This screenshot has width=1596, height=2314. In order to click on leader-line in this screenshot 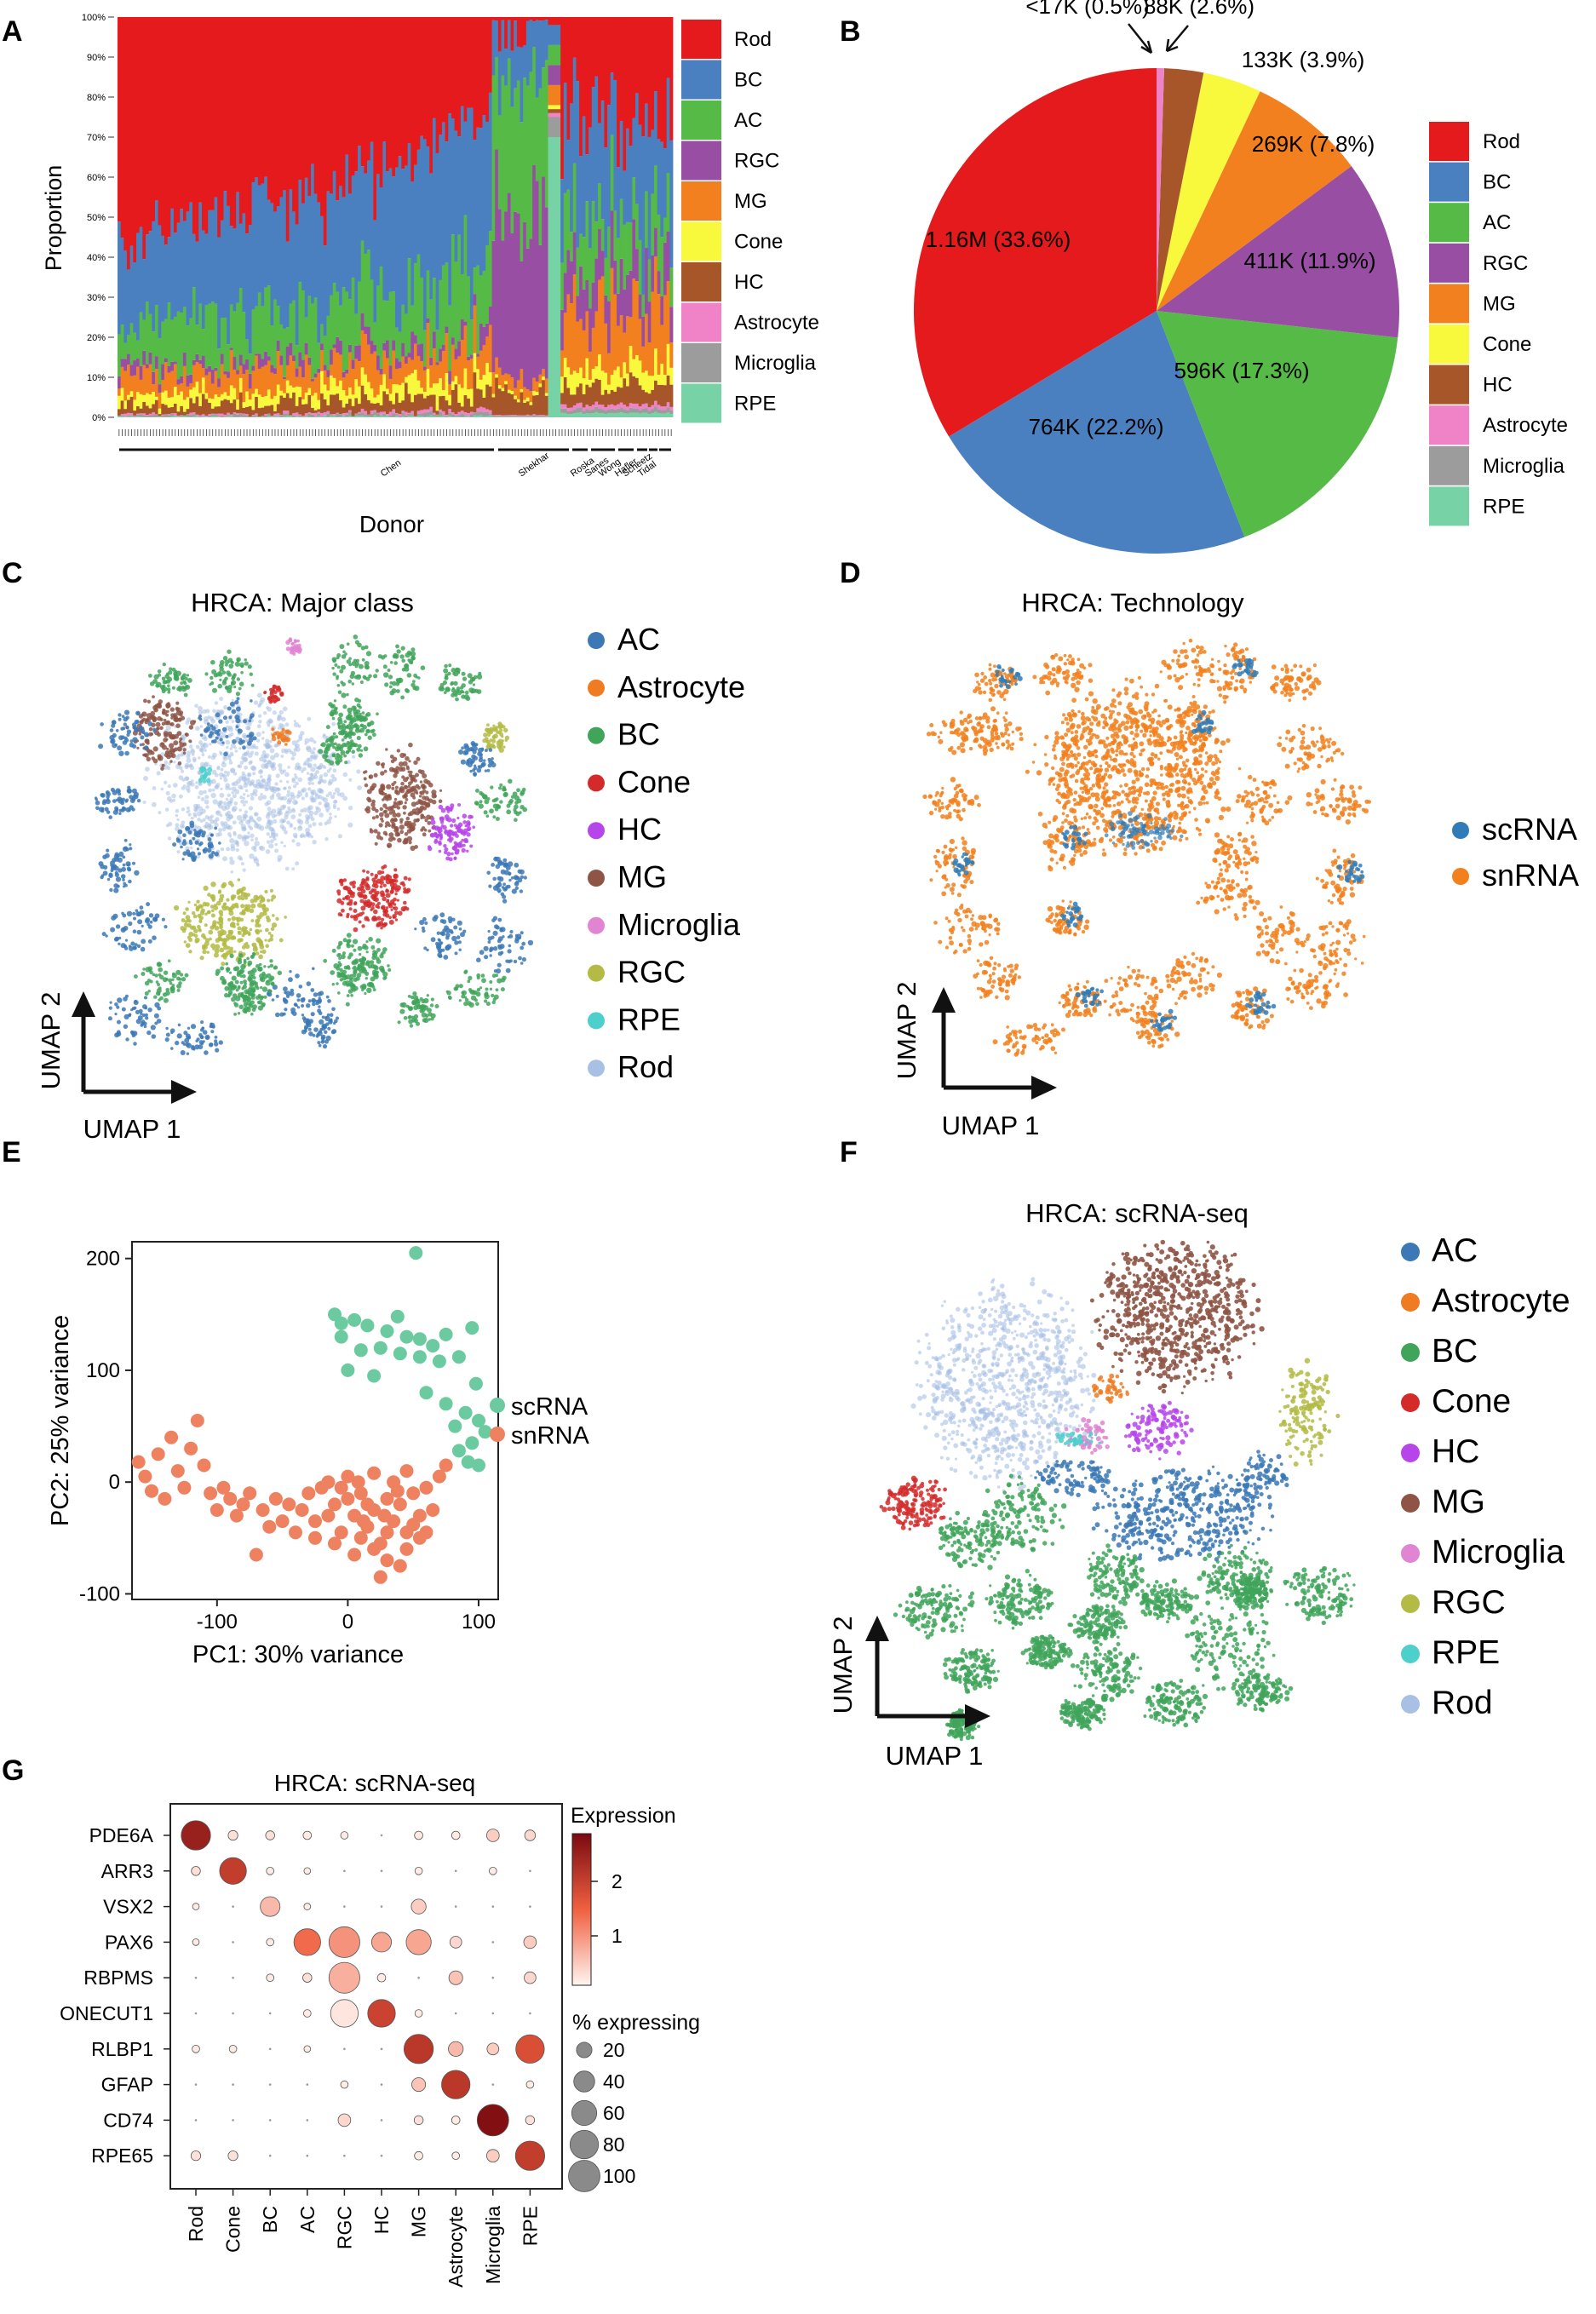, I will do `click(1177, 38)`.